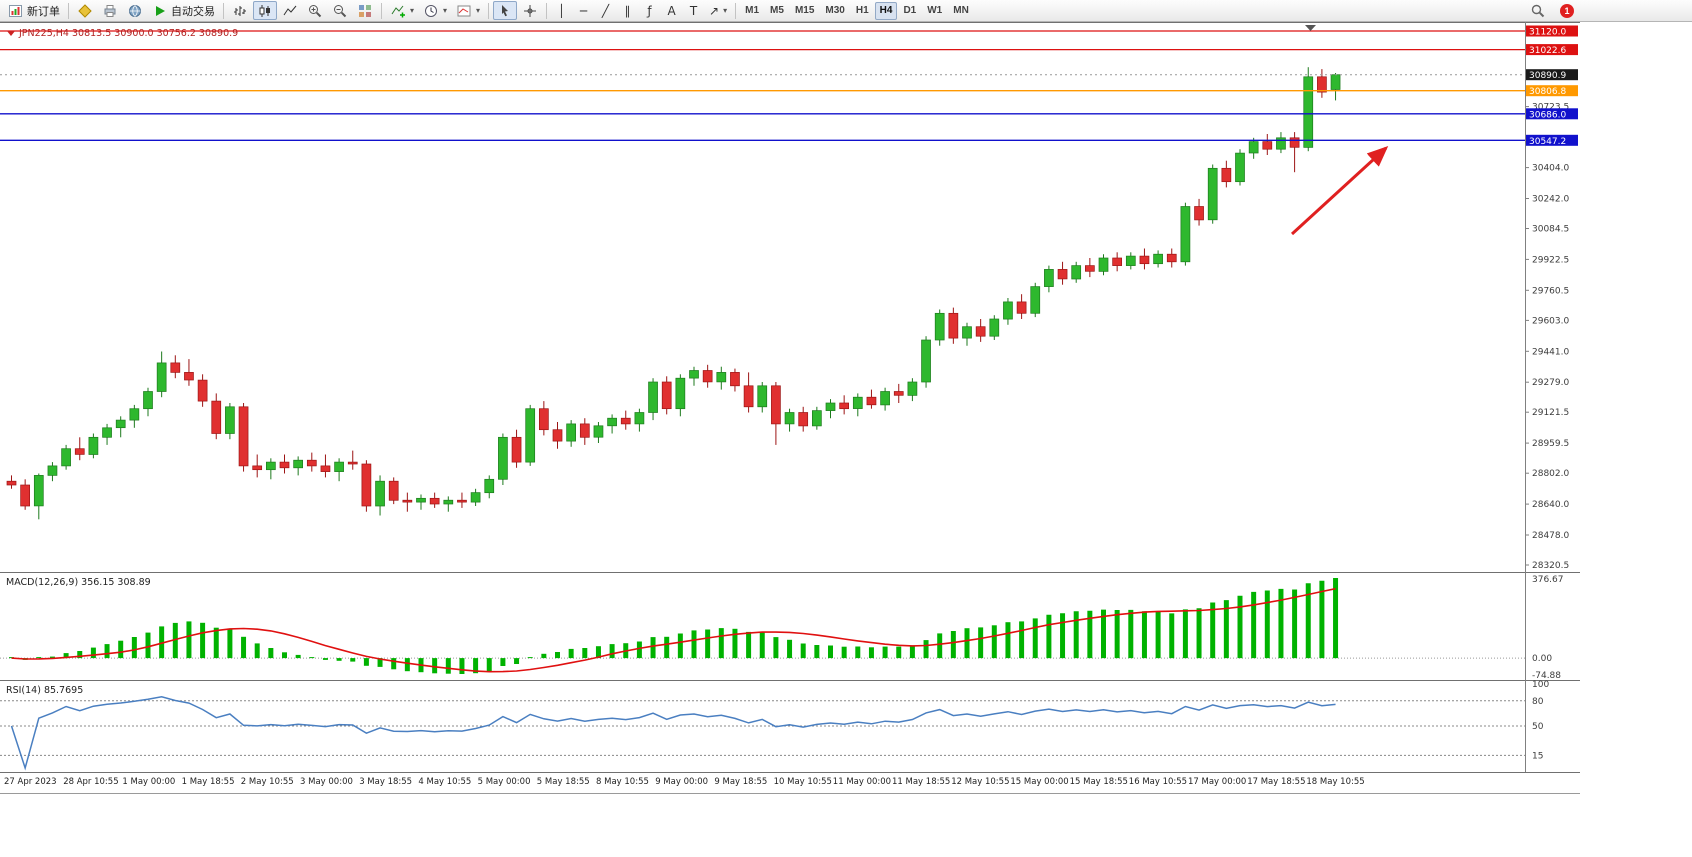 The width and height of the screenshot is (1692, 857). Describe the element at coordinates (1550, 200) in the screenshot. I see `price-axis-tick: 30242.0` at that location.